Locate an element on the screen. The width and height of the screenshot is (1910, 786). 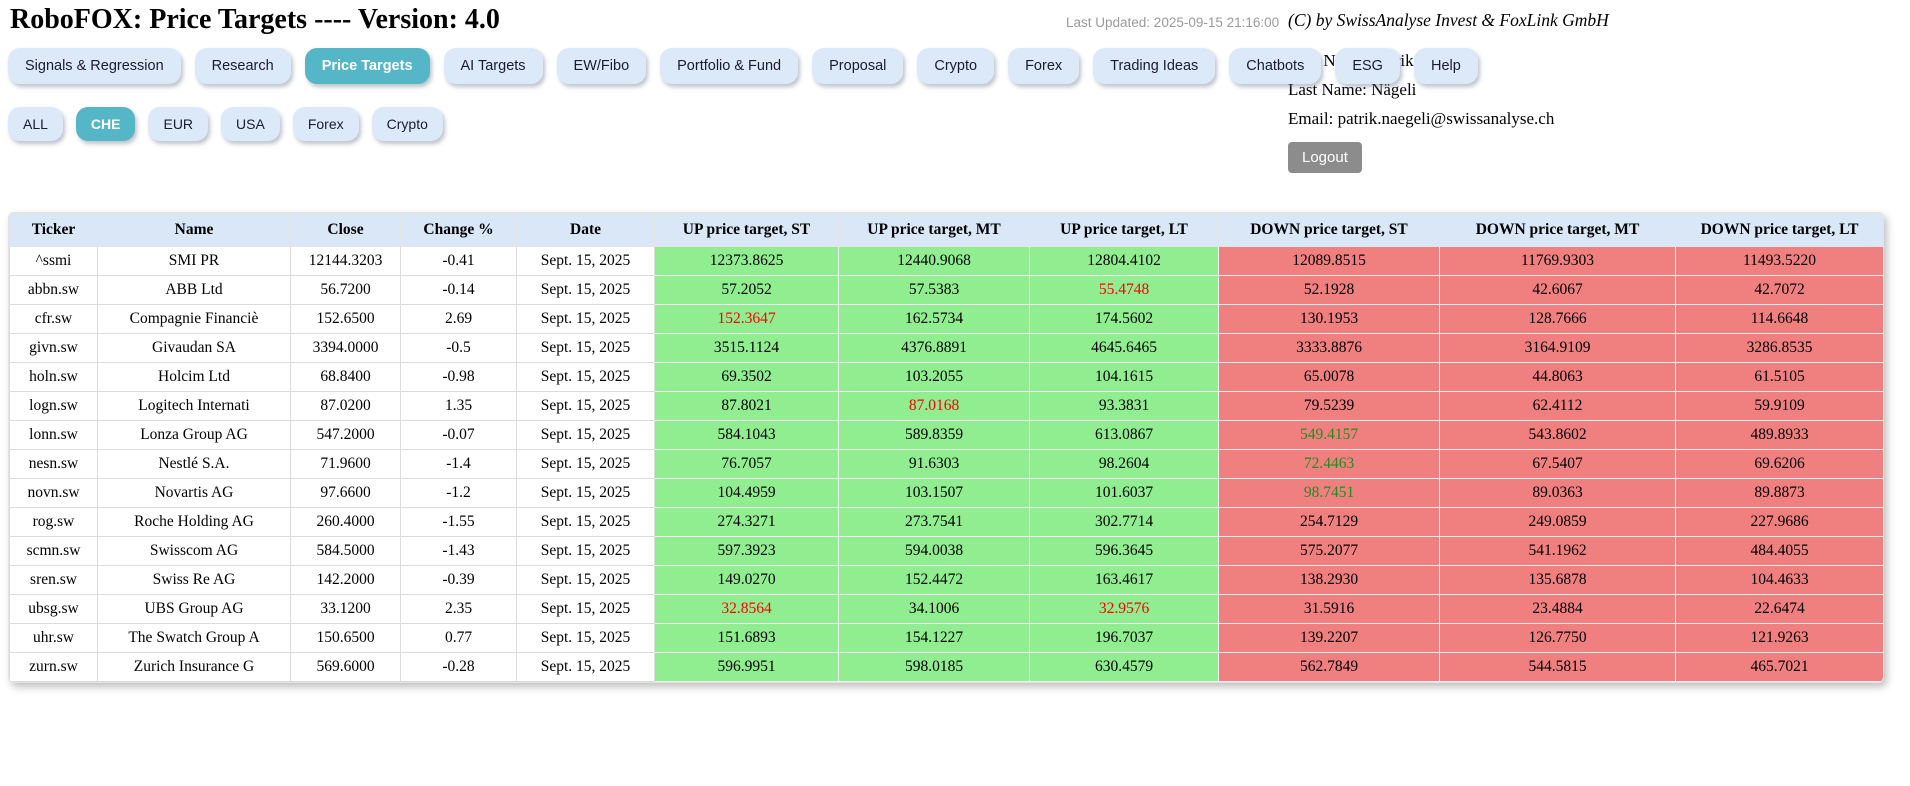
tab-forex: Forex is located at coordinates (1044, 66).